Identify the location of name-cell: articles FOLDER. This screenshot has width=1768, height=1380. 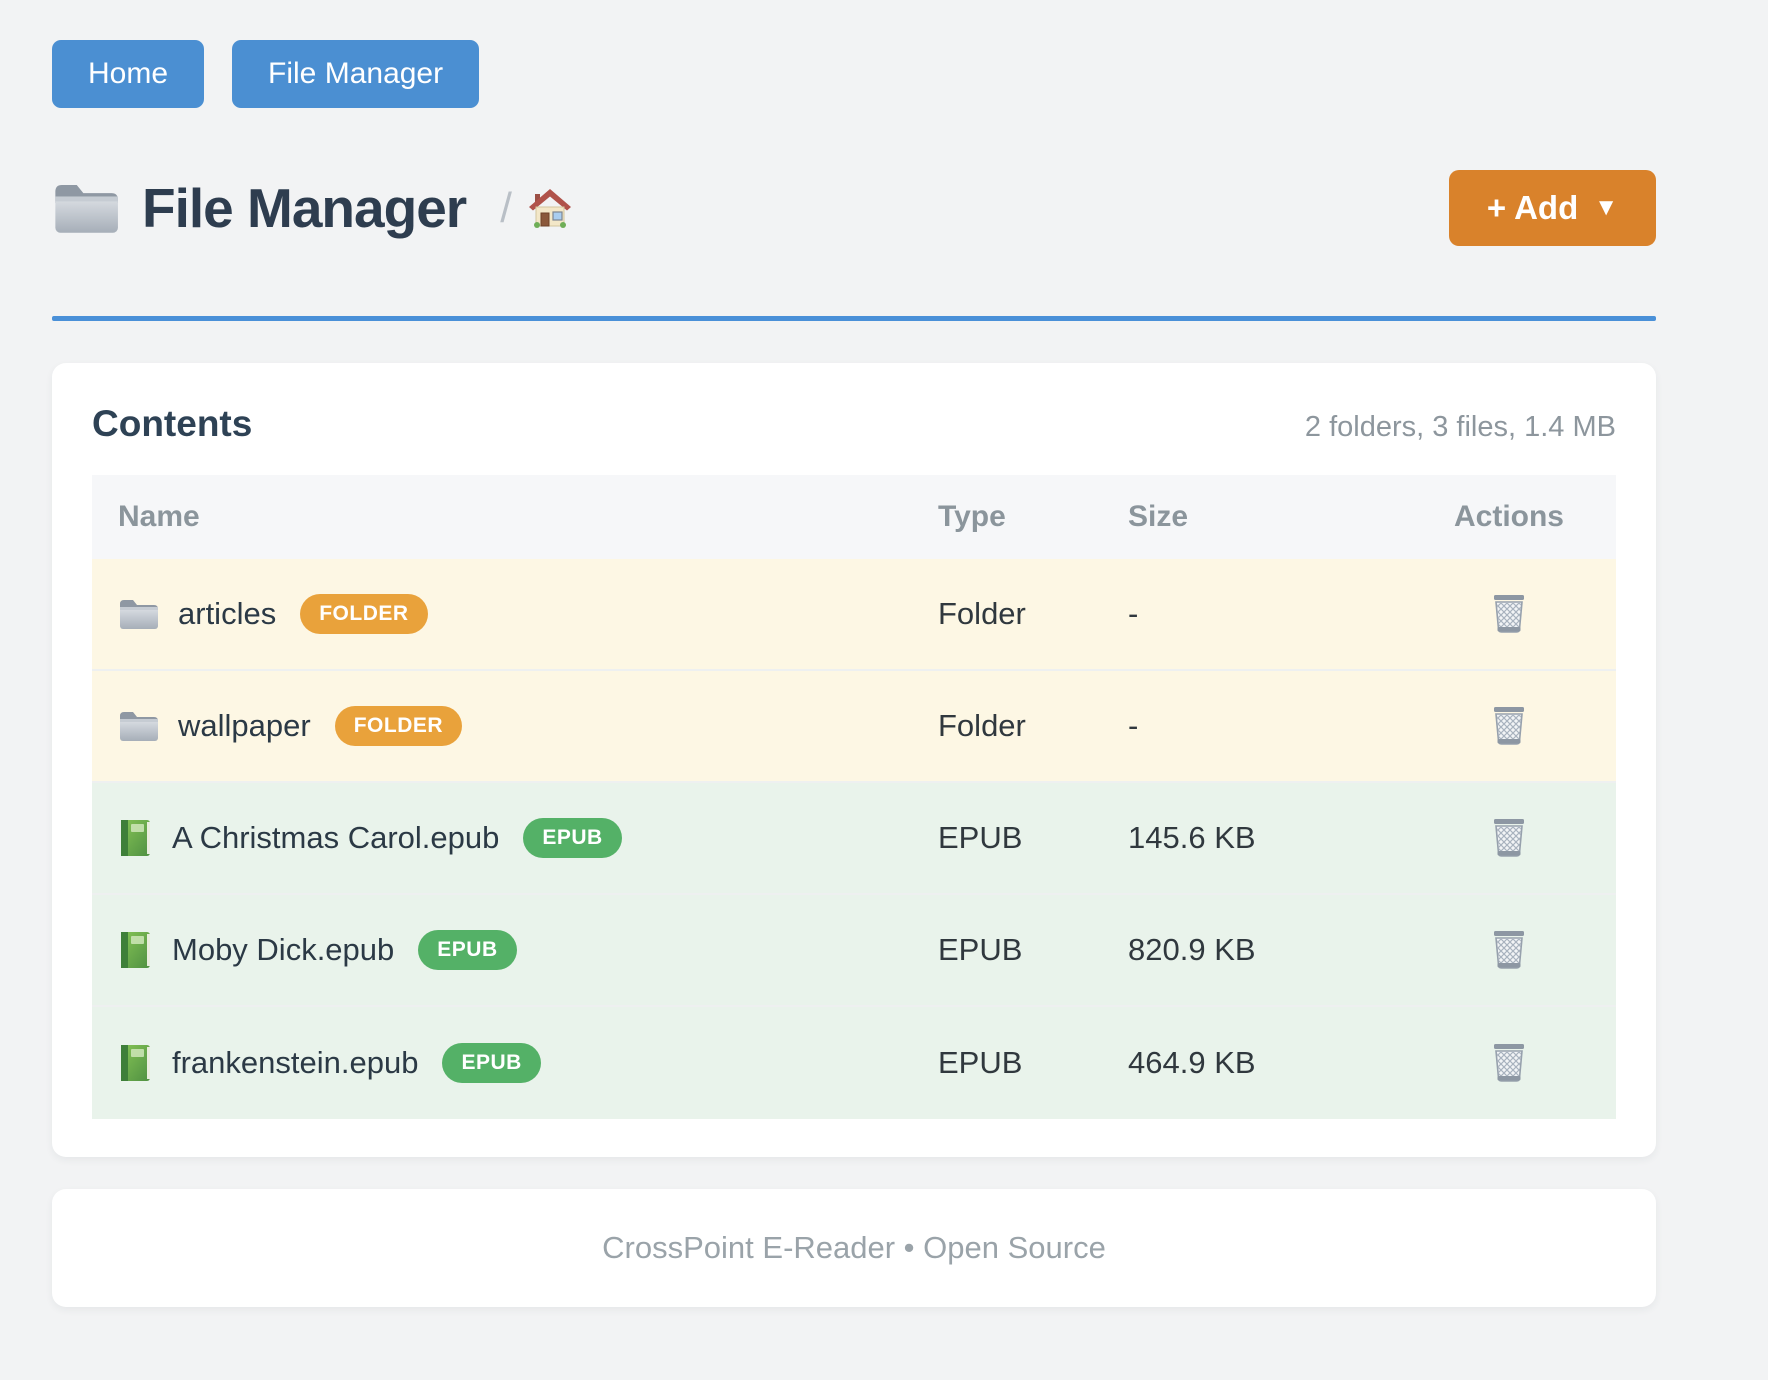
(502, 614).